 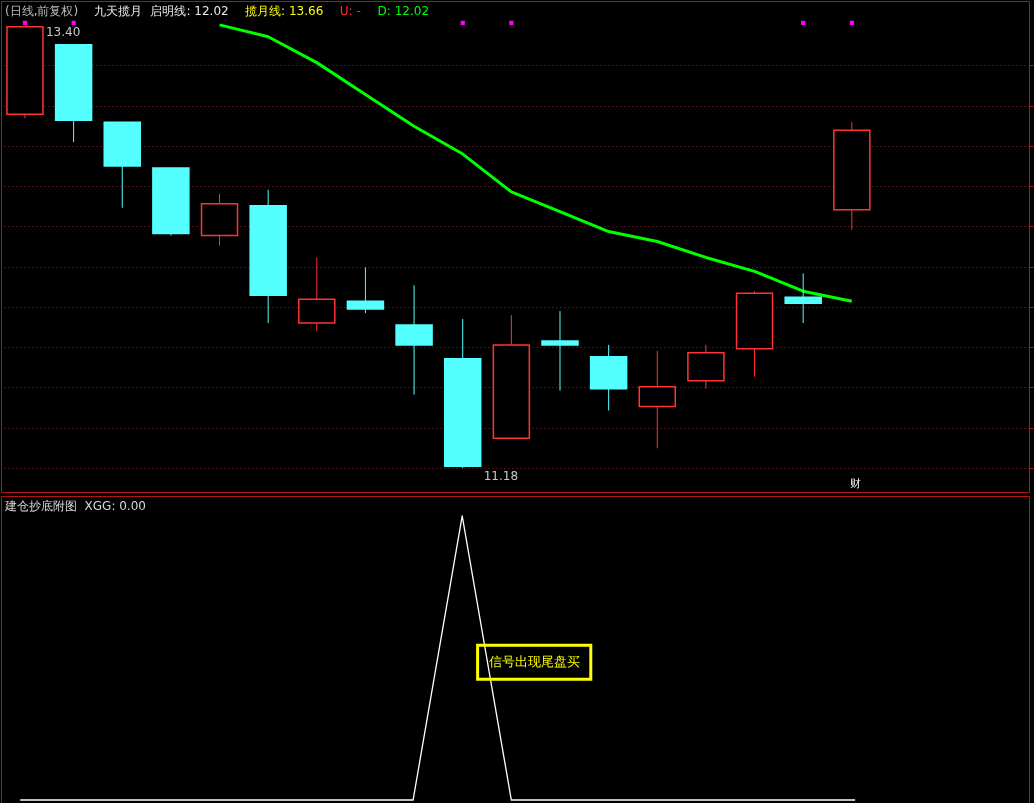 I want to click on annotation: 启明线: 12.02, so click(x=189, y=11).